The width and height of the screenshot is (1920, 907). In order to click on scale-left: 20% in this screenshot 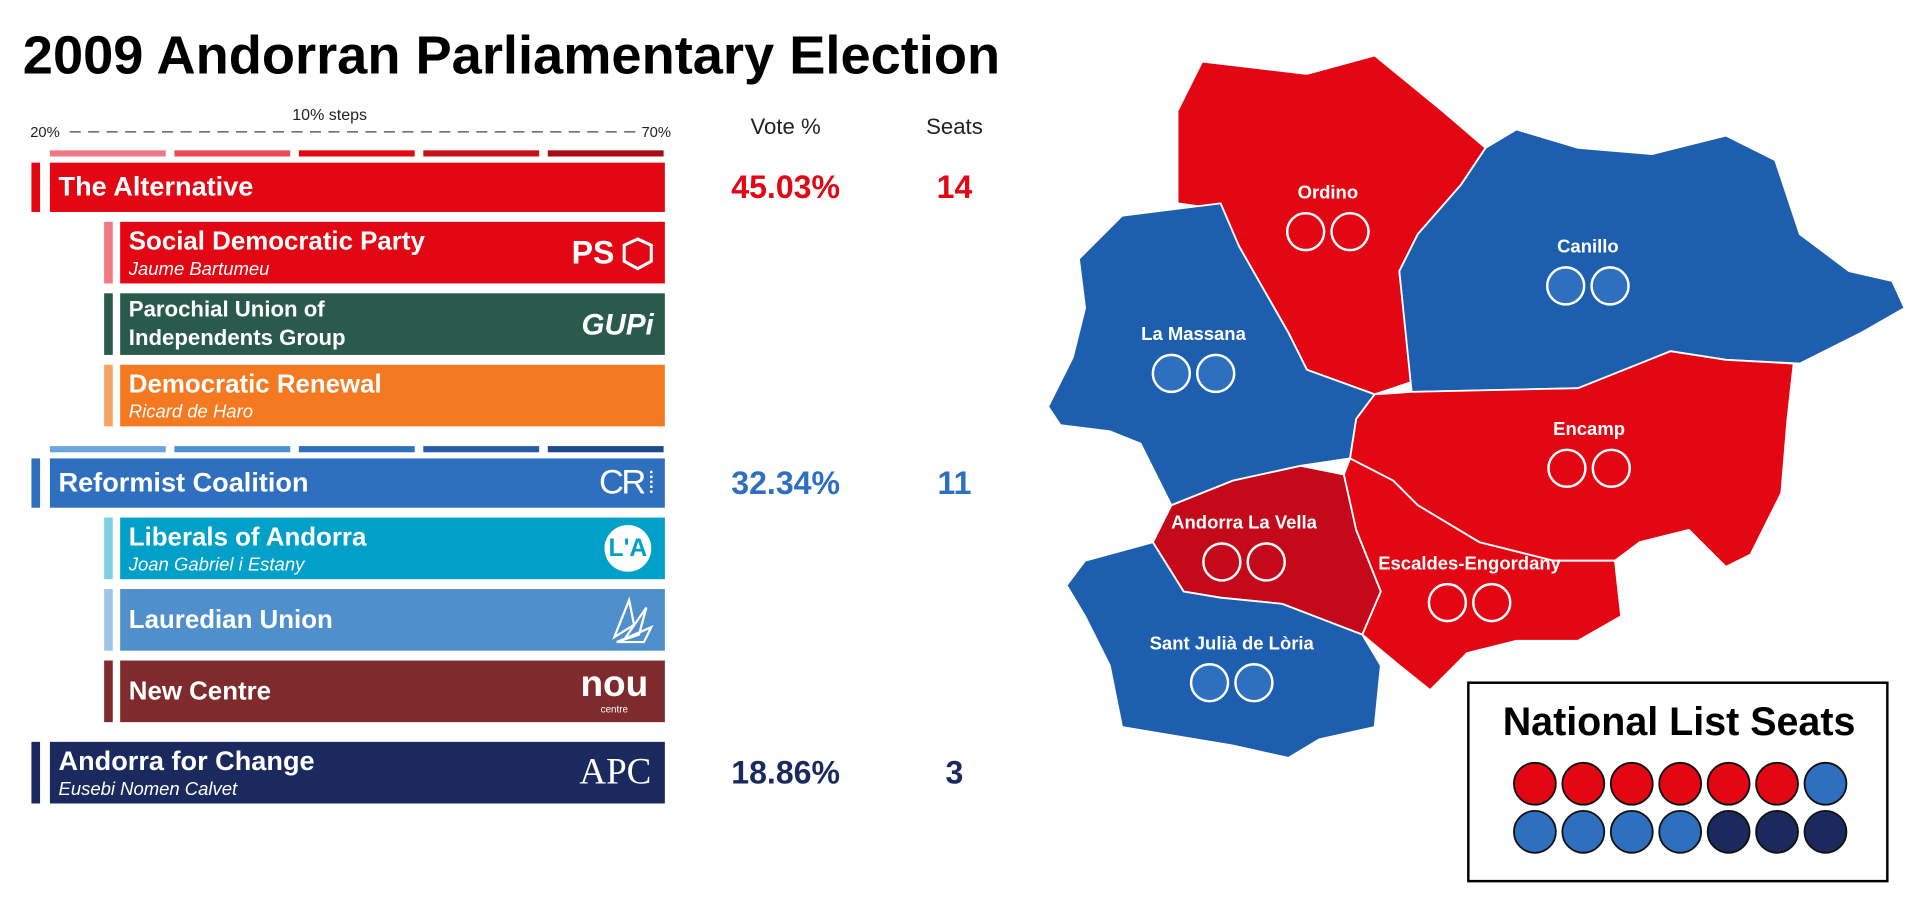, I will do `click(45, 133)`.